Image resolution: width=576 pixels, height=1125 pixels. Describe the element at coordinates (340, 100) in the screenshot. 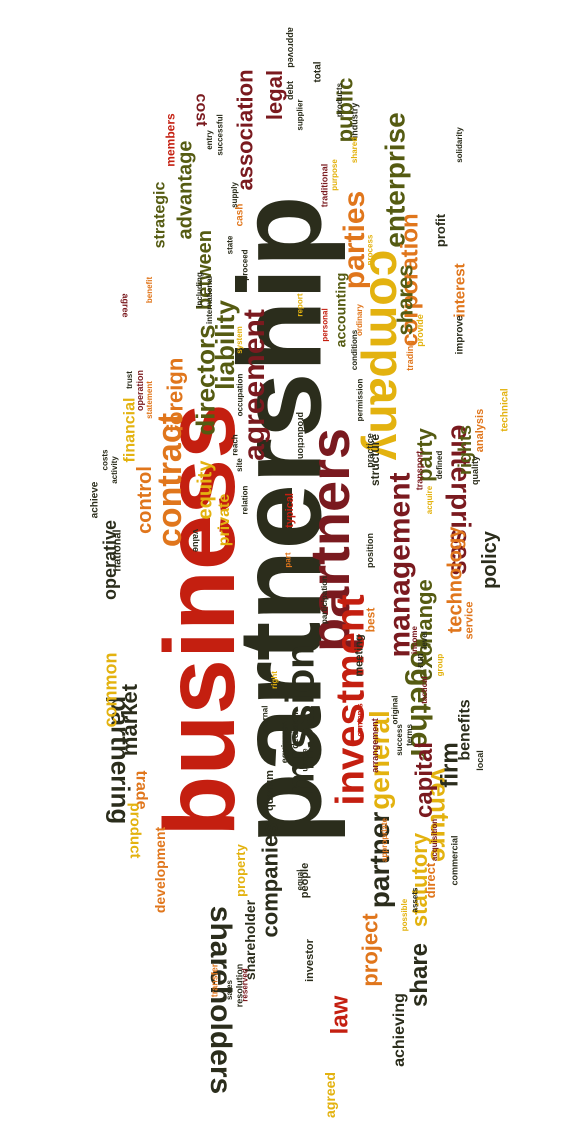

I see `word-products: products` at that location.